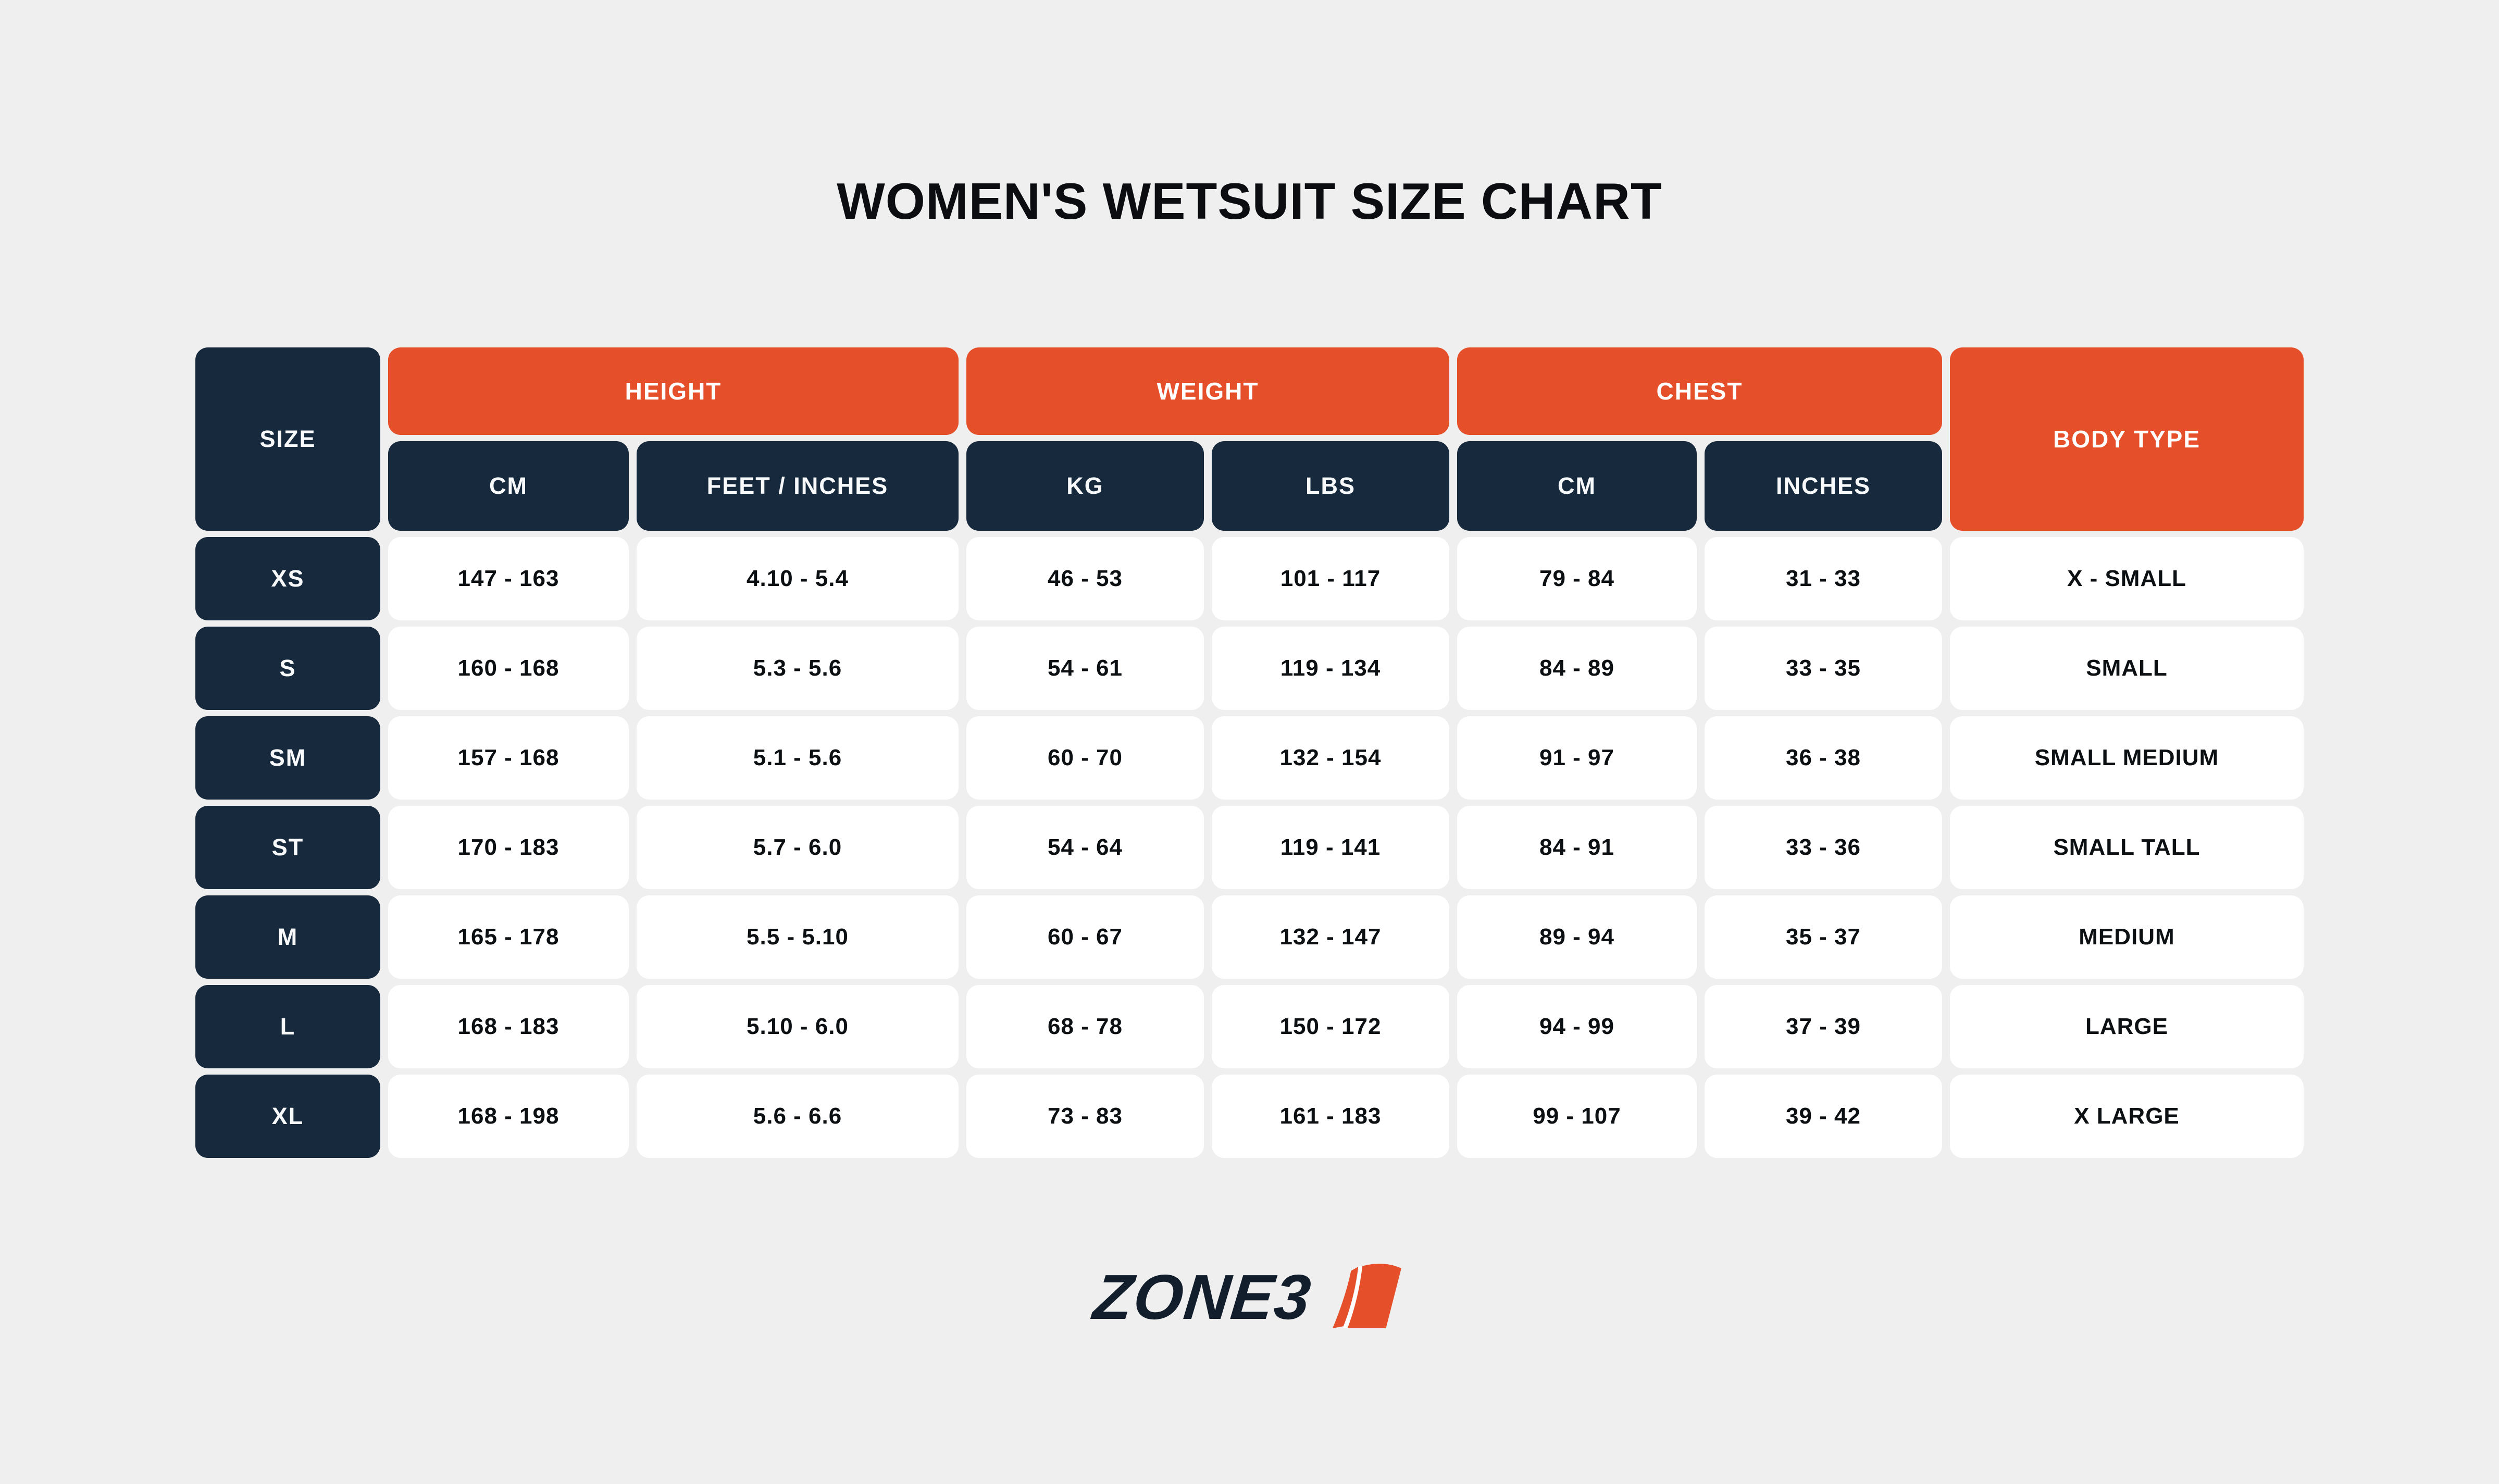 Image resolution: width=2499 pixels, height=1484 pixels. I want to click on size-badge-l: L, so click(287, 1026).